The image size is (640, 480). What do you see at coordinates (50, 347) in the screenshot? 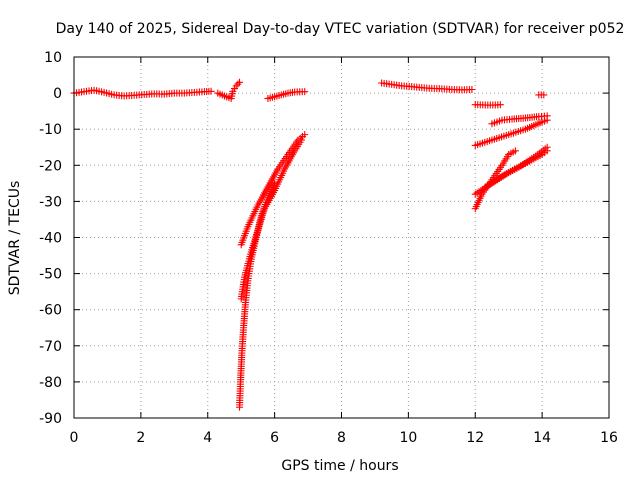
I see `y-tick-label: -70` at bounding box center [50, 347].